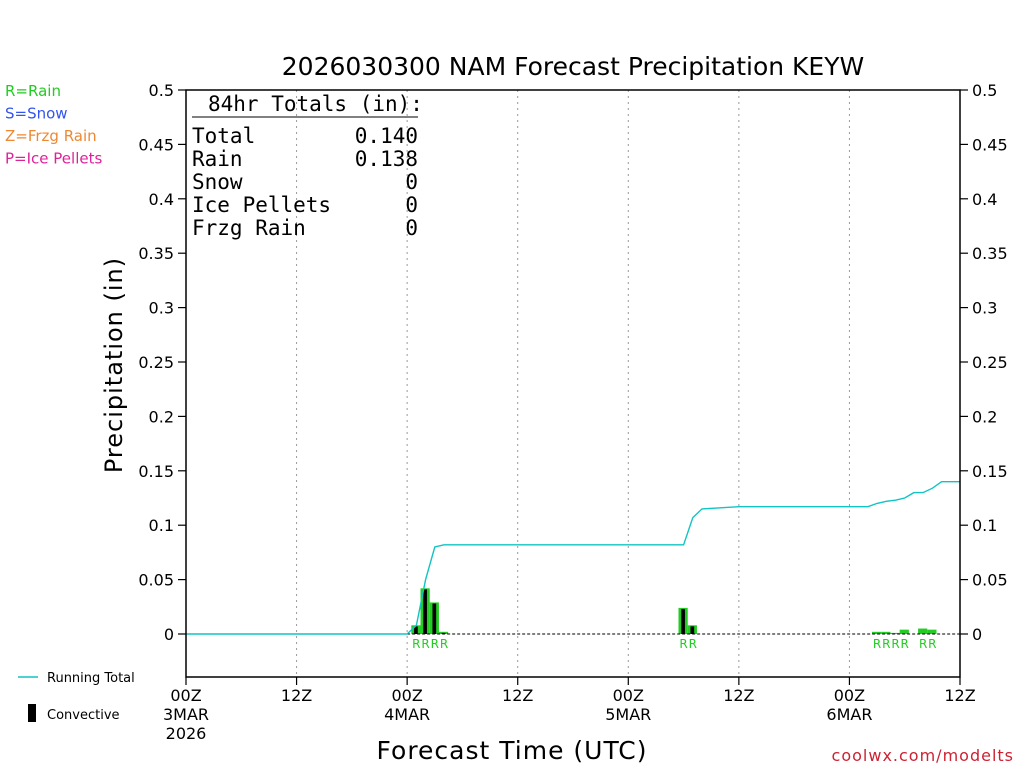  Describe the element at coordinates (249, 228) in the screenshot. I see `totals-row-label: Frzg Rain` at that location.